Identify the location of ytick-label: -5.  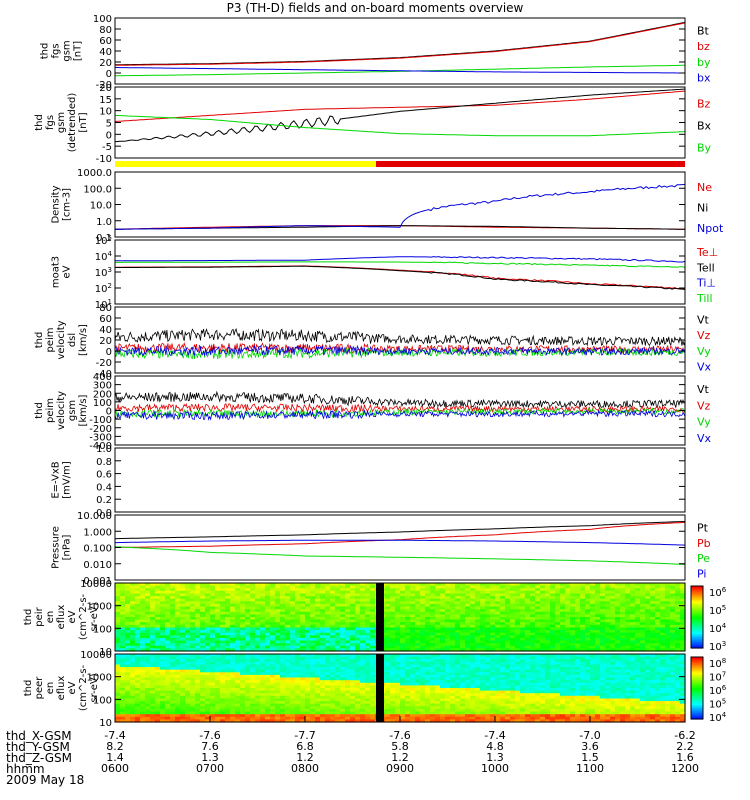
(107, 147).